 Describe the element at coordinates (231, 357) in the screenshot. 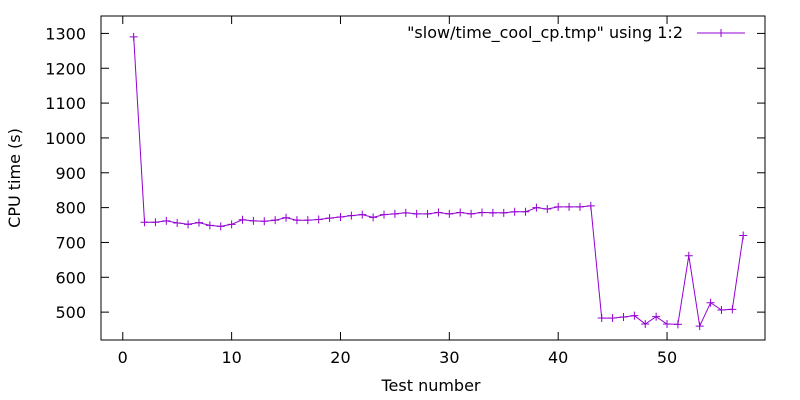

I see `x-tick-label: 10` at that location.